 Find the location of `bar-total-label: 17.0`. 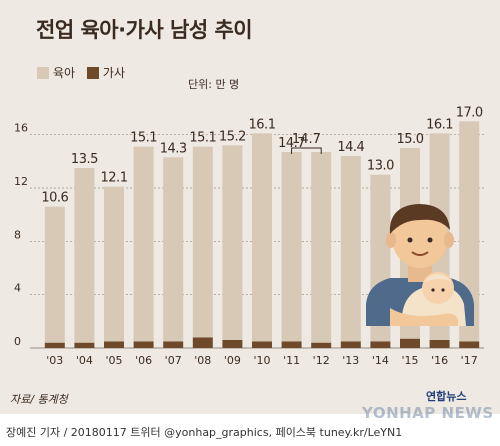

bar-total-label: 17.0 is located at coordinates (469, 112).